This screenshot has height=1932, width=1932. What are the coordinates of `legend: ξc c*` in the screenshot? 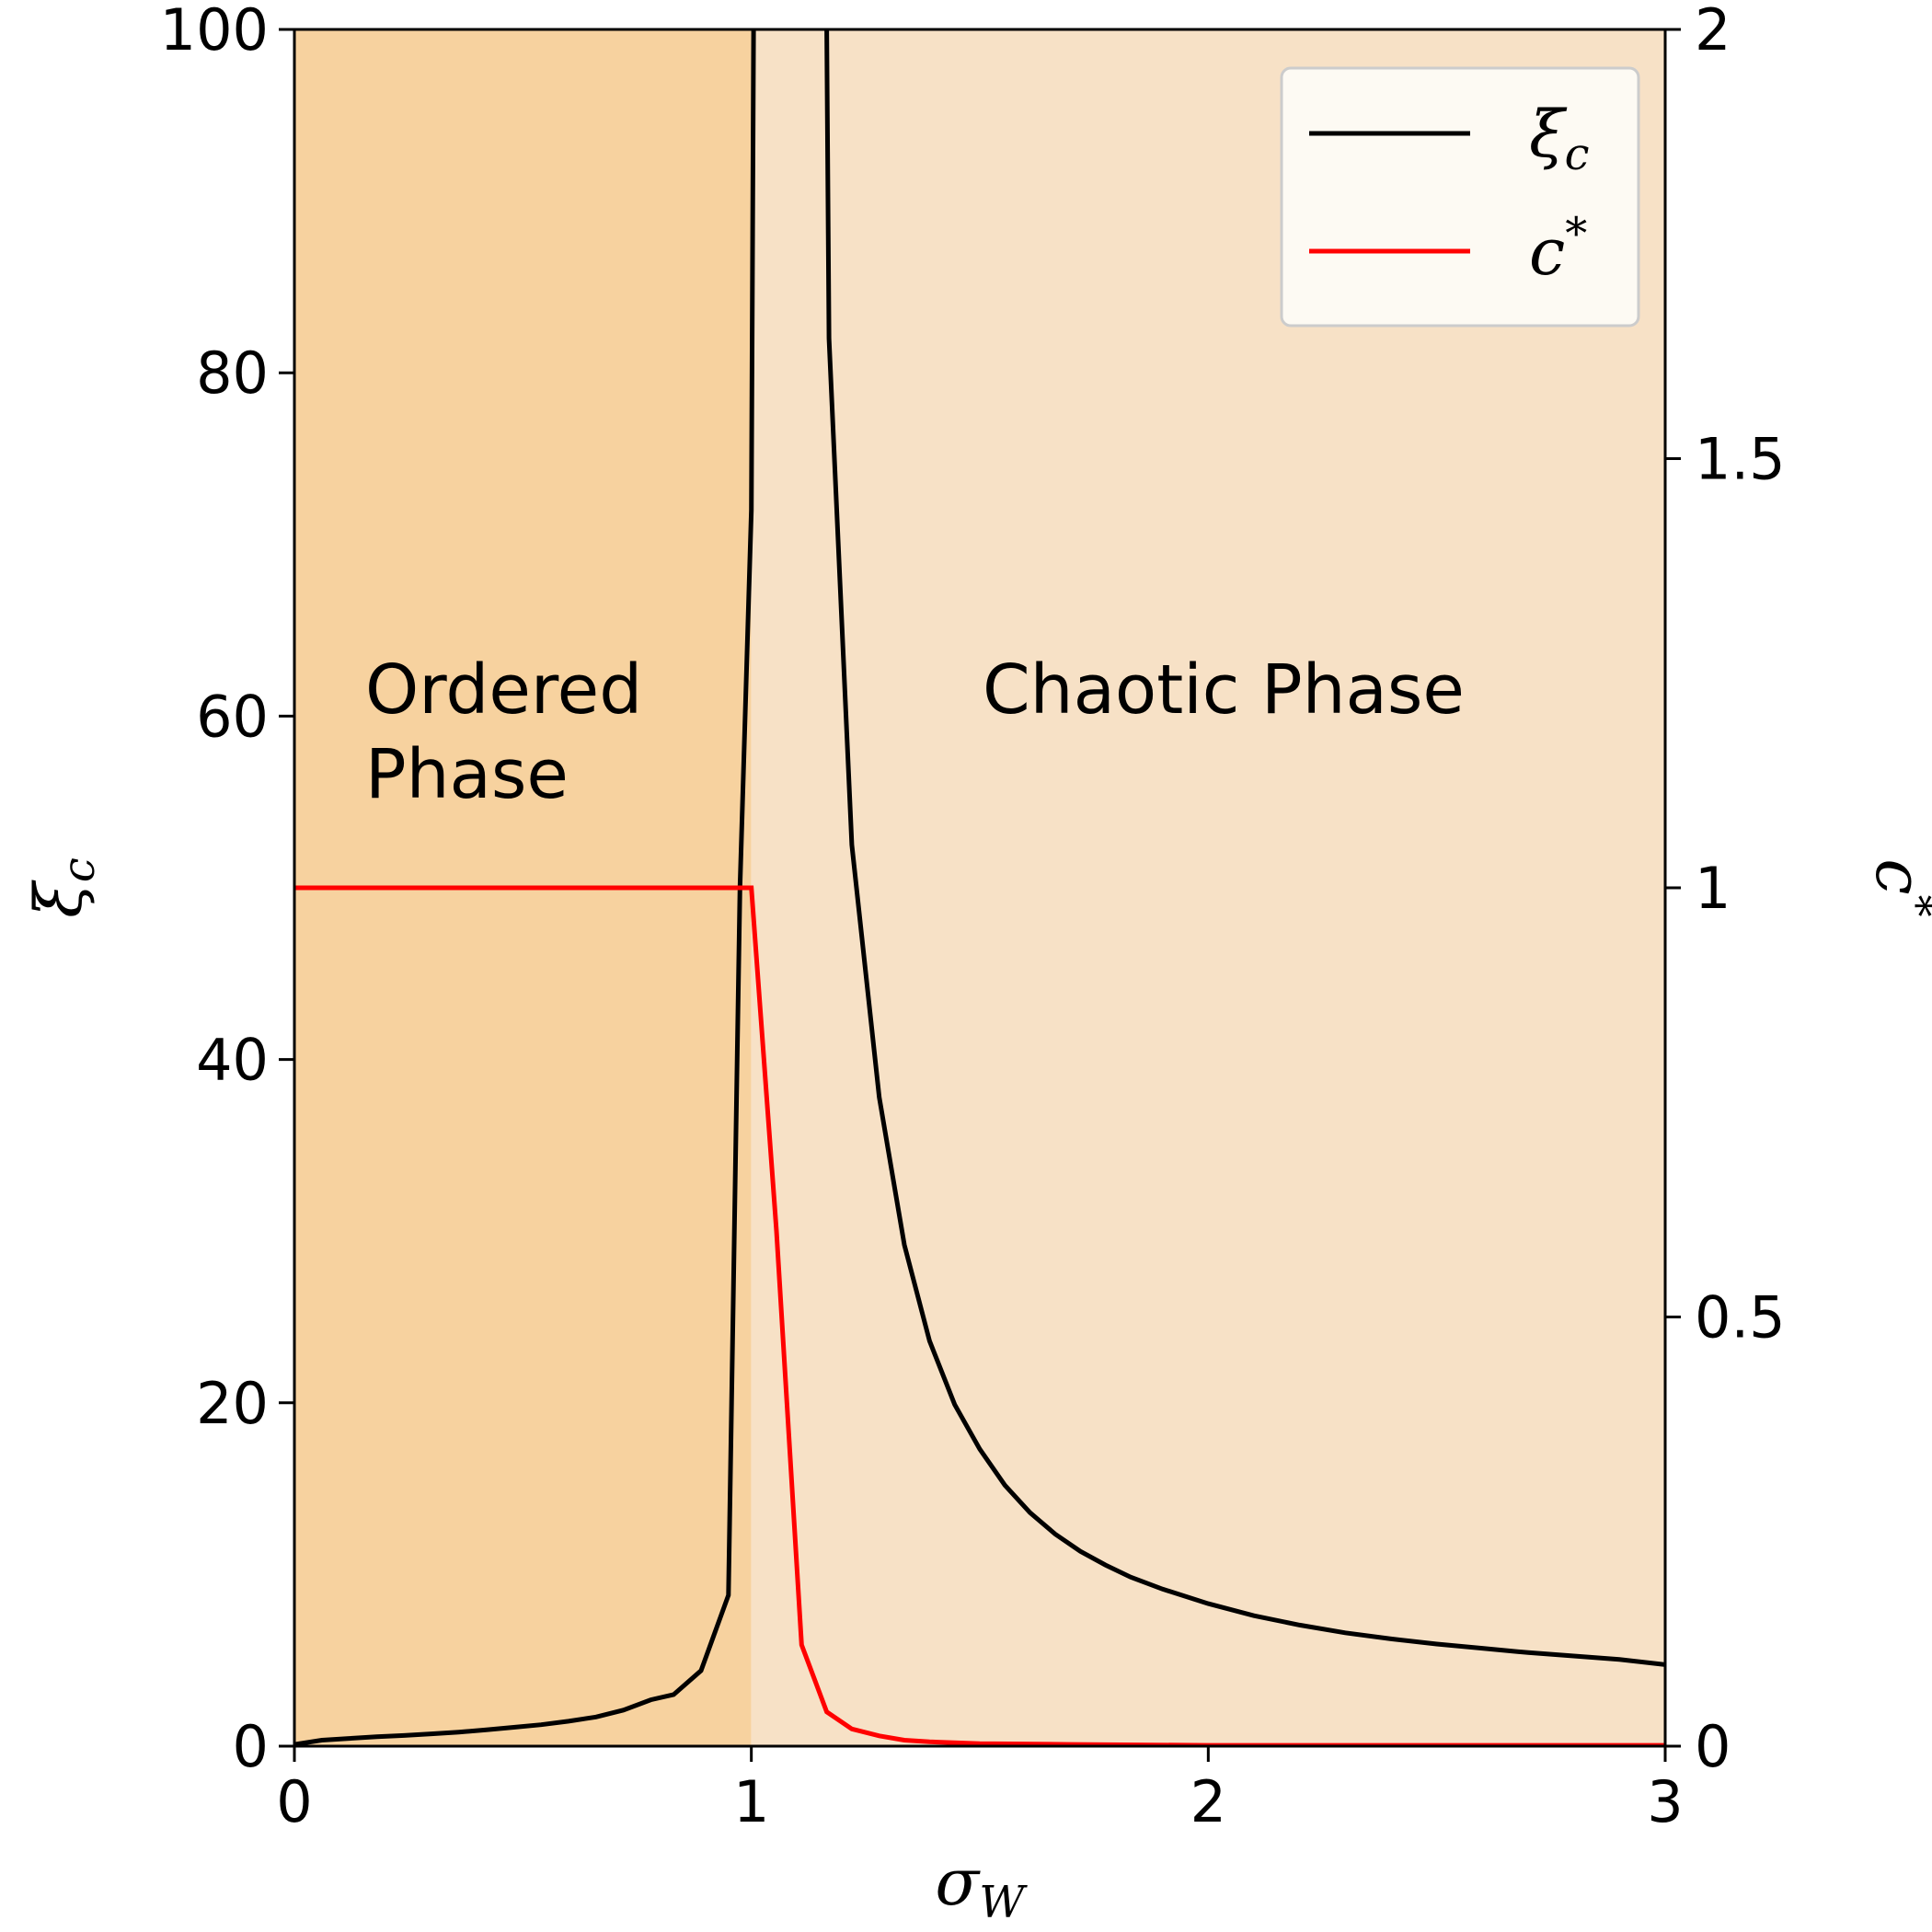 It's located at (1460, 197).